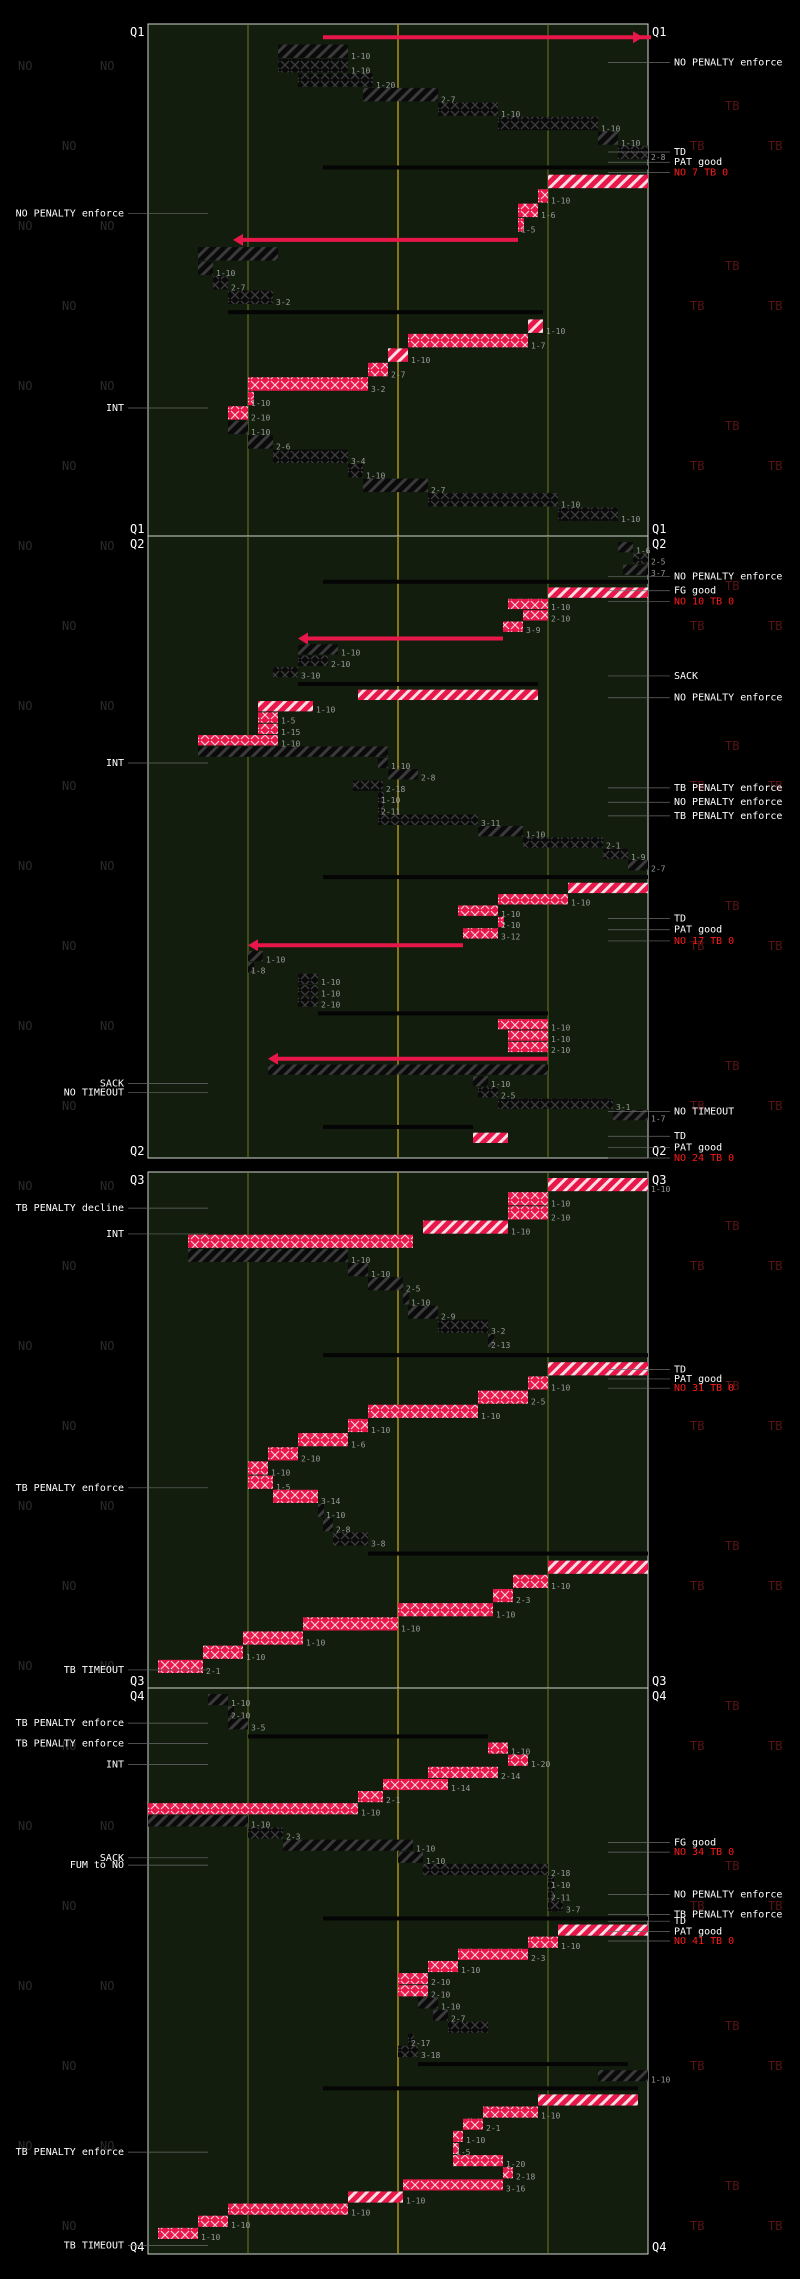 This screenshot has width=800, height=2279. Describe the element at coordinates (385, 85) in the screenshot. I see `down-distance-label: 1-20` at that location.